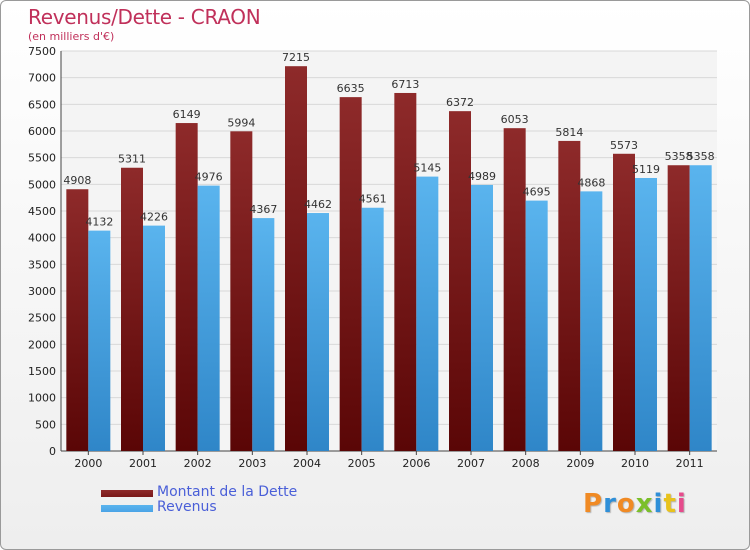 The width and height of the screenshot is (750, 550). Describe the element at coordinates (42, 291) in the screenshot. I see `y-tick-label: 3000` at that location.